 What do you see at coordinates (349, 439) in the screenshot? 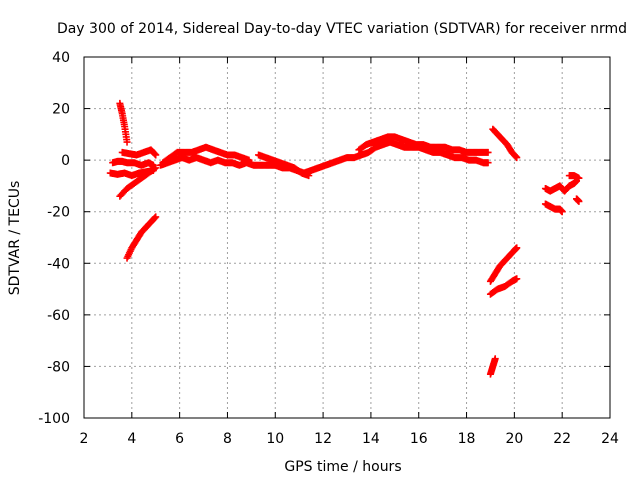
I see `x-tick-labels: 2 4 6 8 10 12 14 16 18 20 22 24` at bounding box center [349, 439].